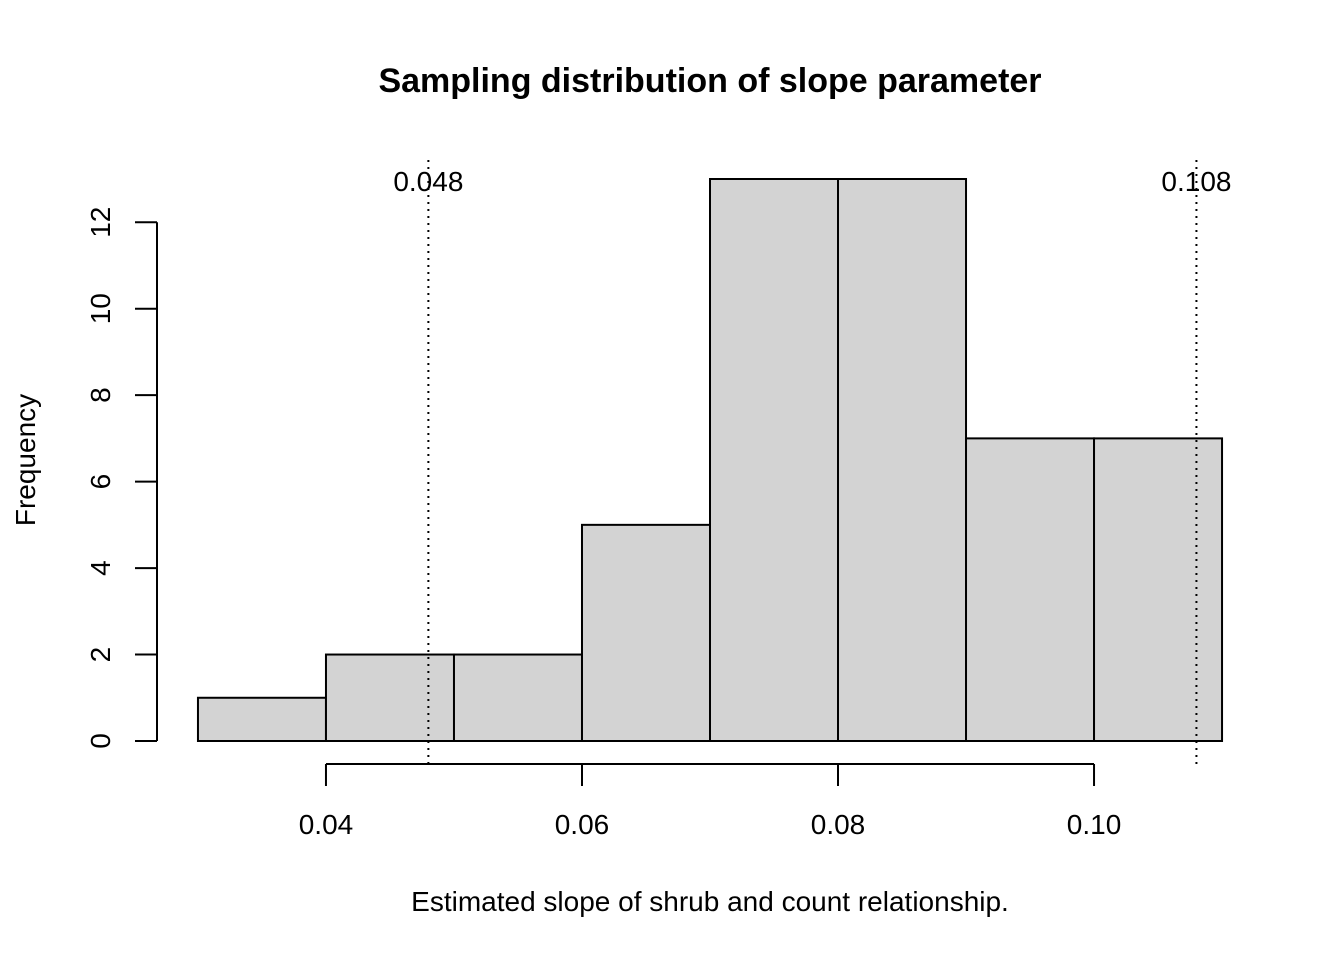  What do you see at coordinates (326, 824) in the screenshot?
I see `x-tick-label: 0.04` at bounding box center [326, 824].